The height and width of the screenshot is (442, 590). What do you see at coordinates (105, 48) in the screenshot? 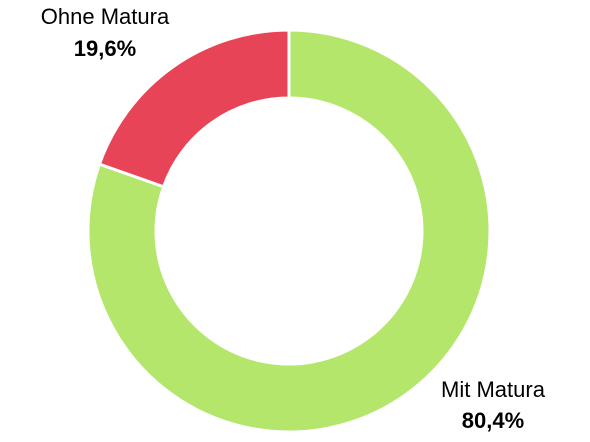
I see `slice-value-label: 19,6%` at bounding box center [105, 48].